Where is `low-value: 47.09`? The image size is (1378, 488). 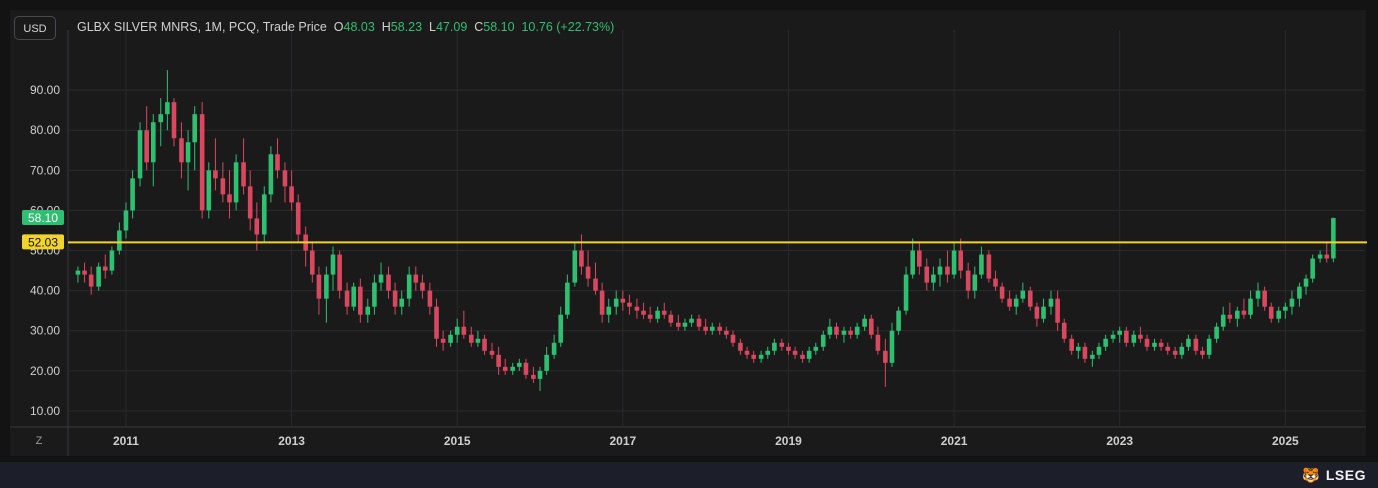
low-value: 47.09 is located at coordinates (451, 27).